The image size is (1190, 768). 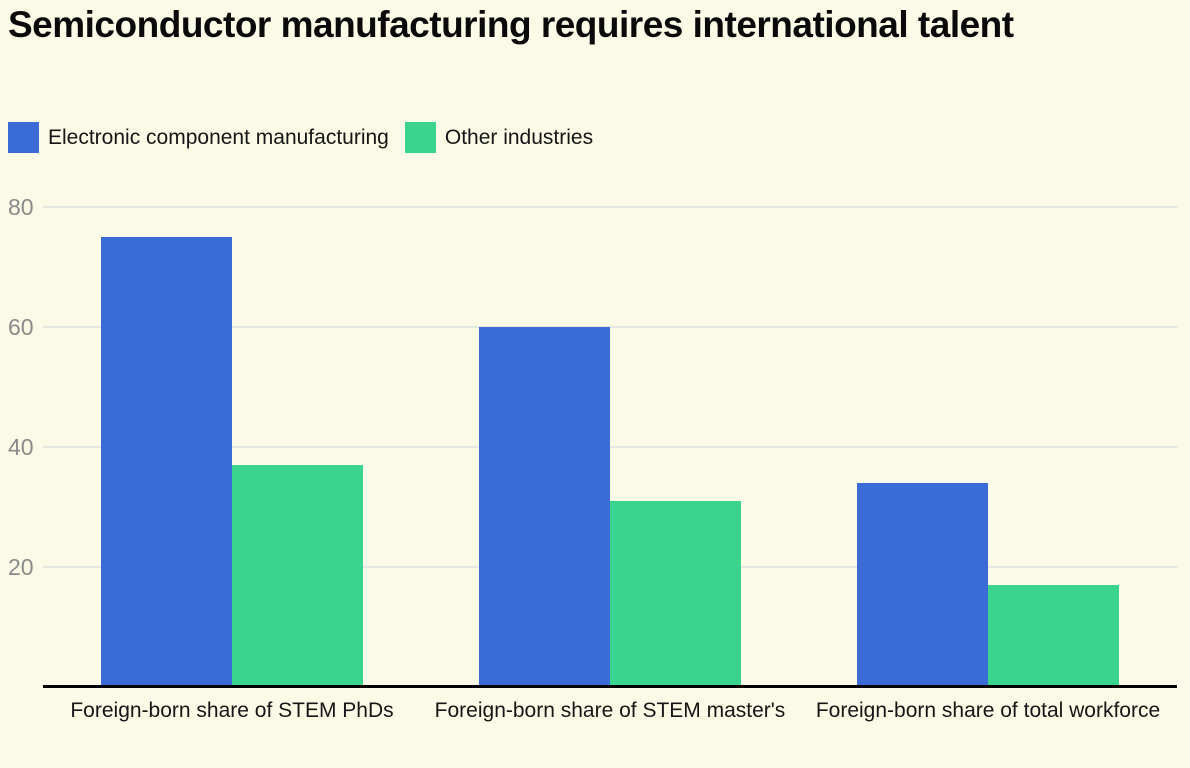 What do you see at coordinates (21, 207) in the screenshot?
I see `y-tick-label-80: 80` at bounding box center [21, 207].